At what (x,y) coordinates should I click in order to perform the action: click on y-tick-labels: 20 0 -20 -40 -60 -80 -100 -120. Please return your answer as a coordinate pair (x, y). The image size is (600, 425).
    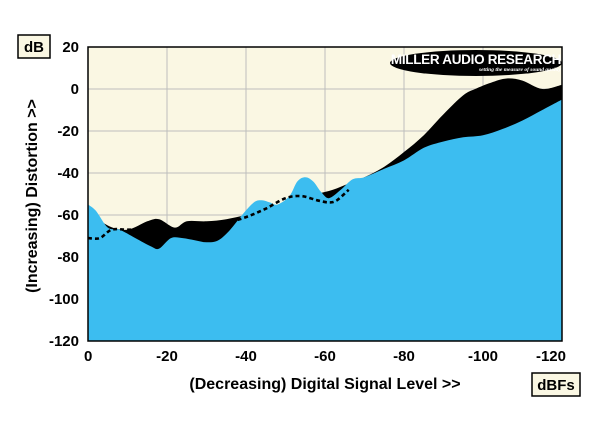
    Looking at the image, I should click on (64, 194).